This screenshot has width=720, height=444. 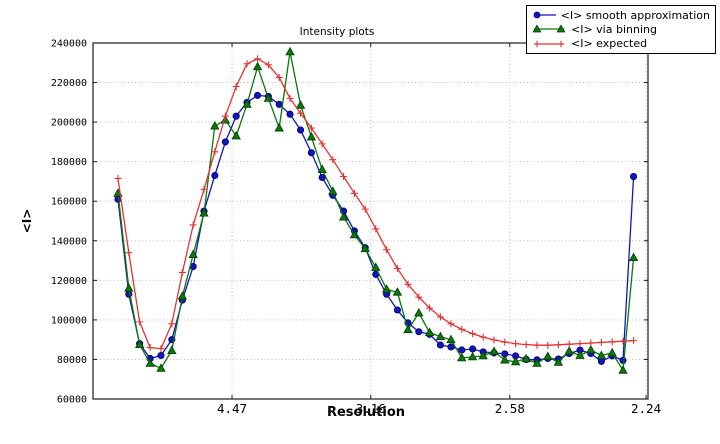 I want to click on legend-item: <I> smooth approximation, so click(x=621, y=15).